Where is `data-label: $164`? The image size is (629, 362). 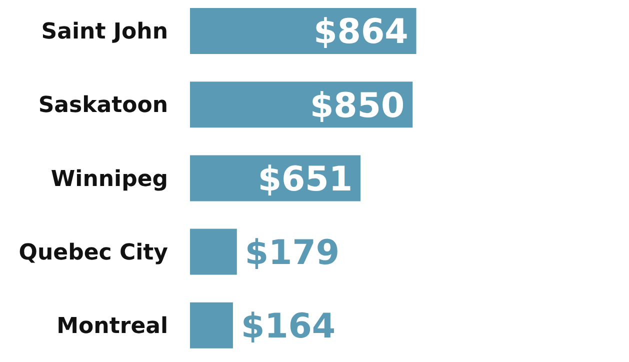 data-label: $164 is located at coordinates (288, 326).